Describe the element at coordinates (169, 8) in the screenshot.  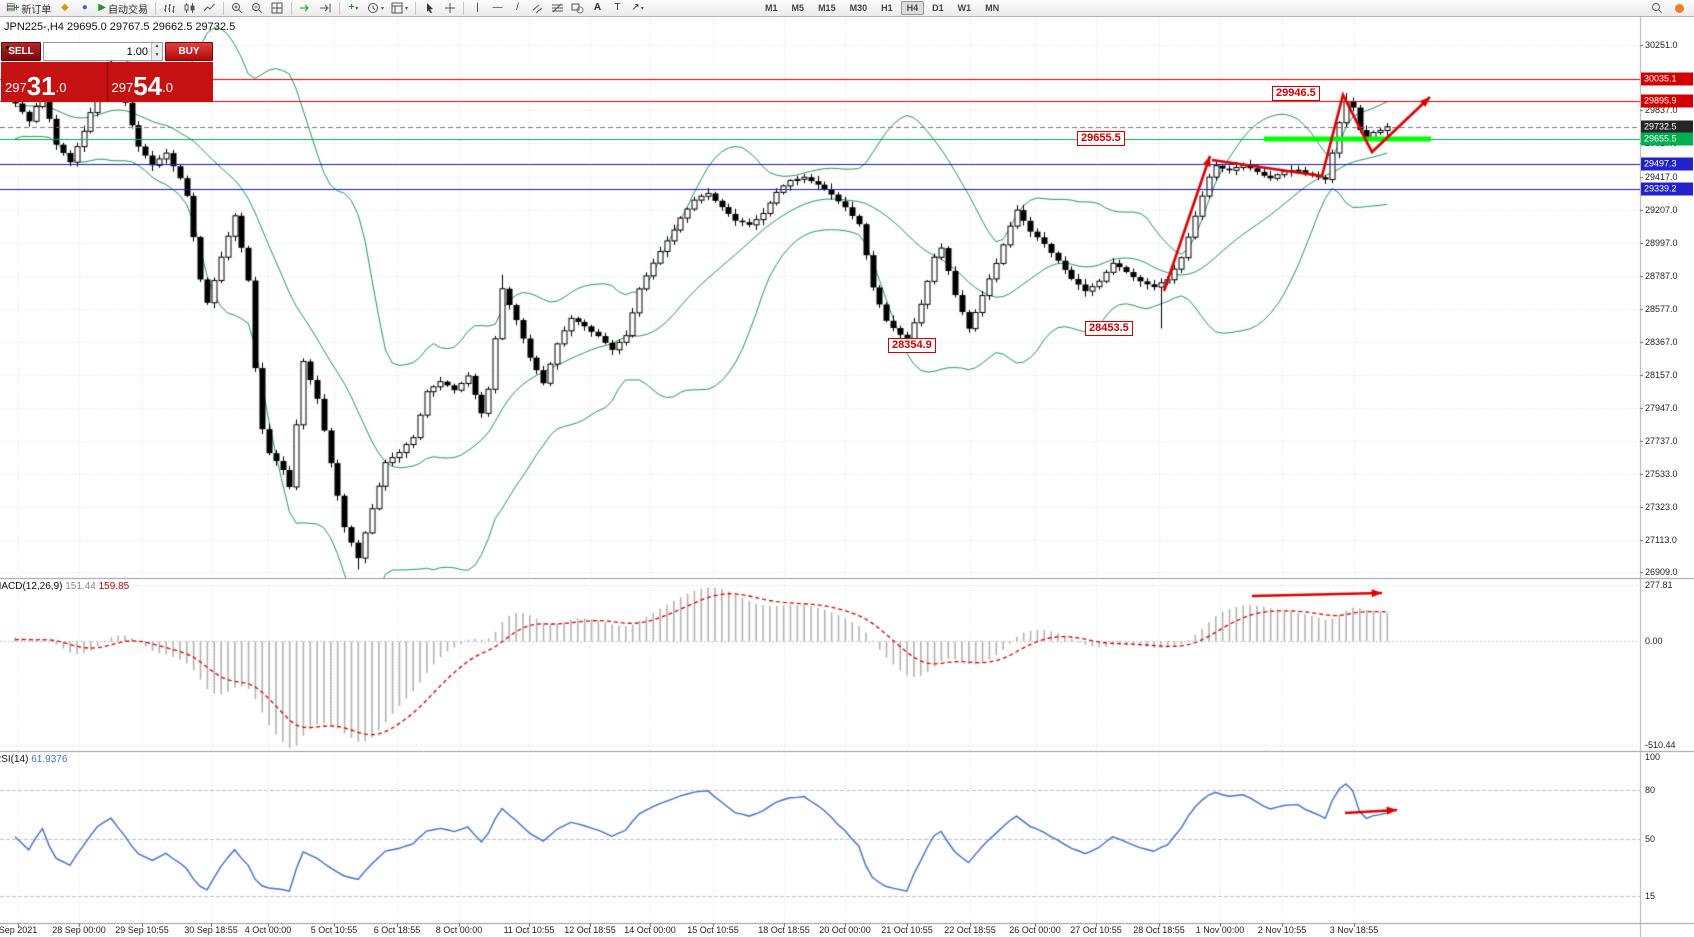
I see `bar-chart-button` at that location.